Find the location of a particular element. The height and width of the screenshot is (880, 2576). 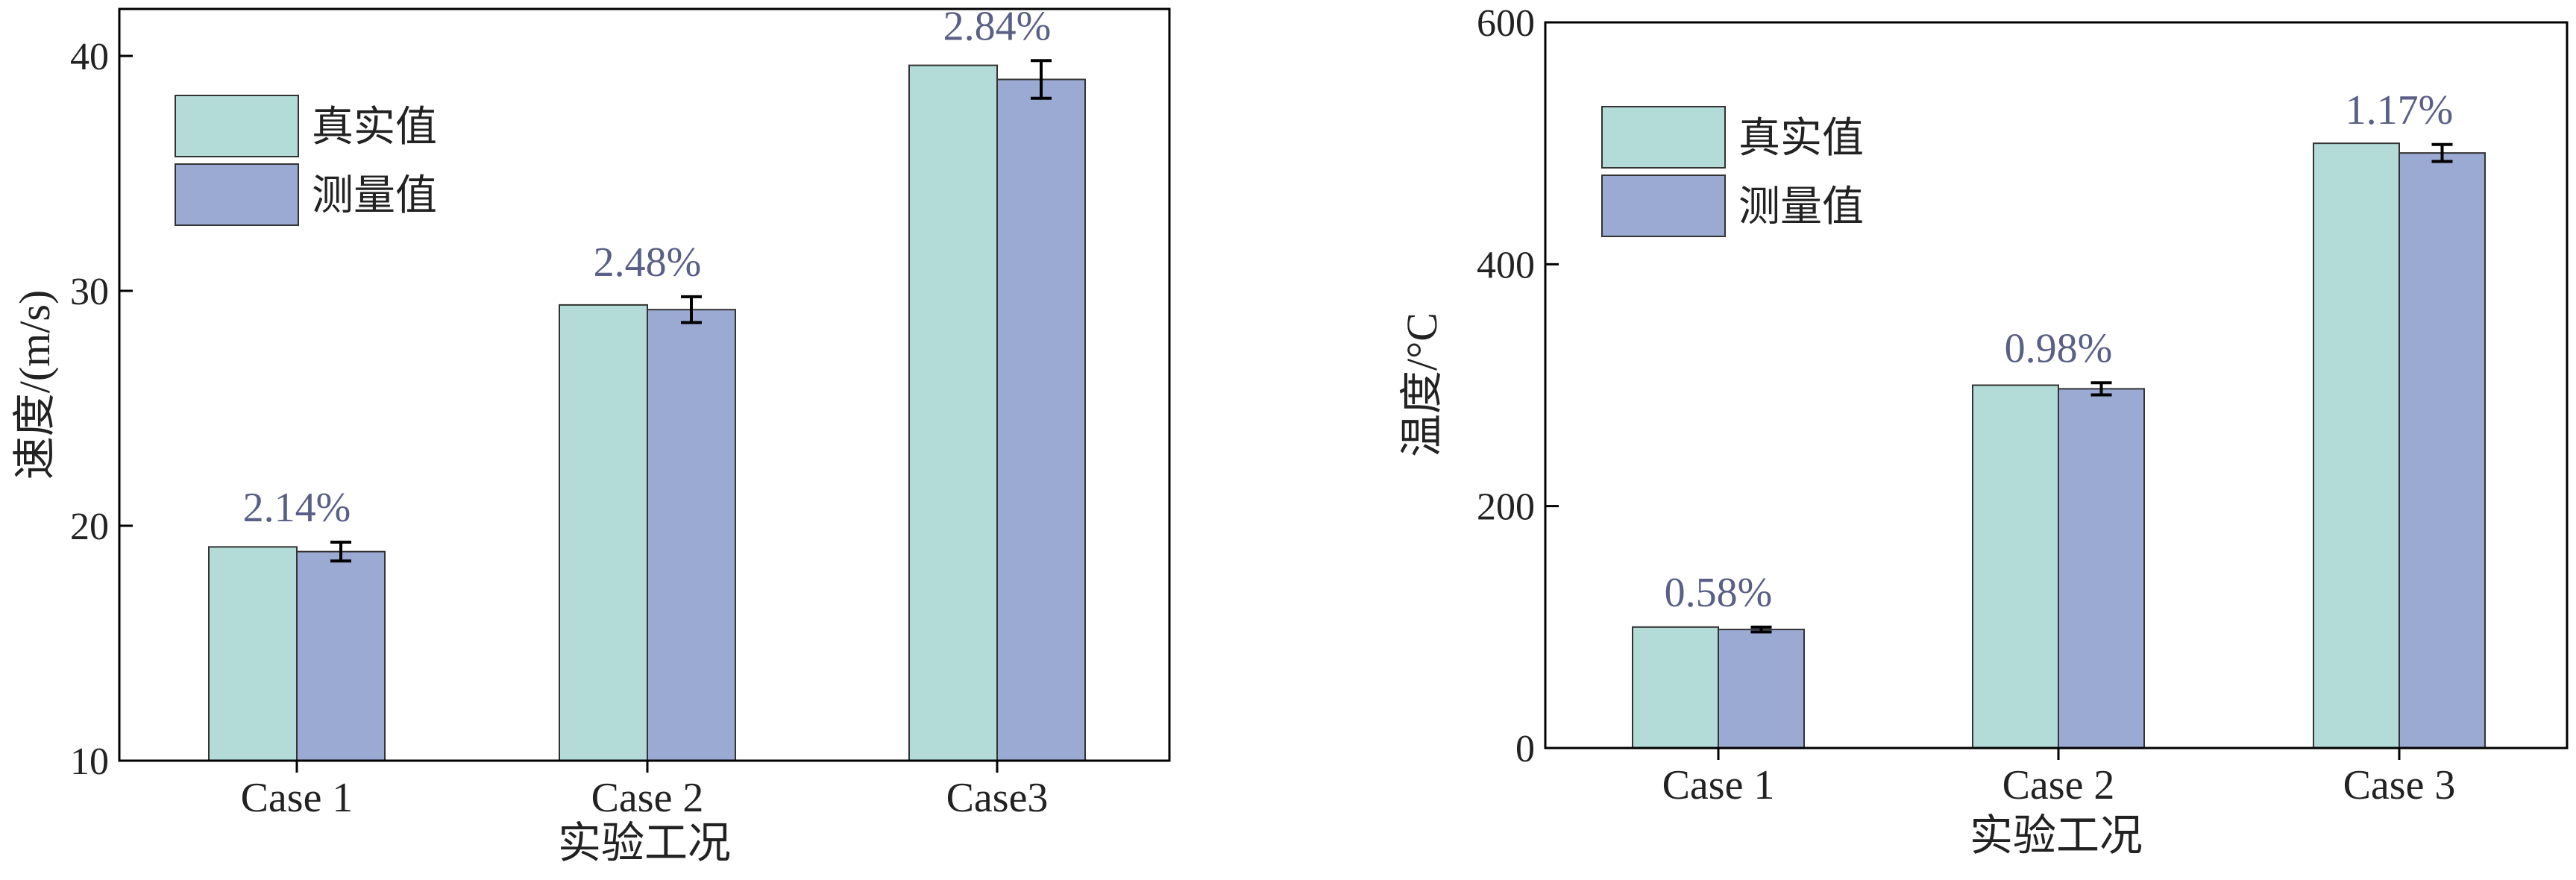

y-tick-label: 10 is located at coordinates (90, 762).